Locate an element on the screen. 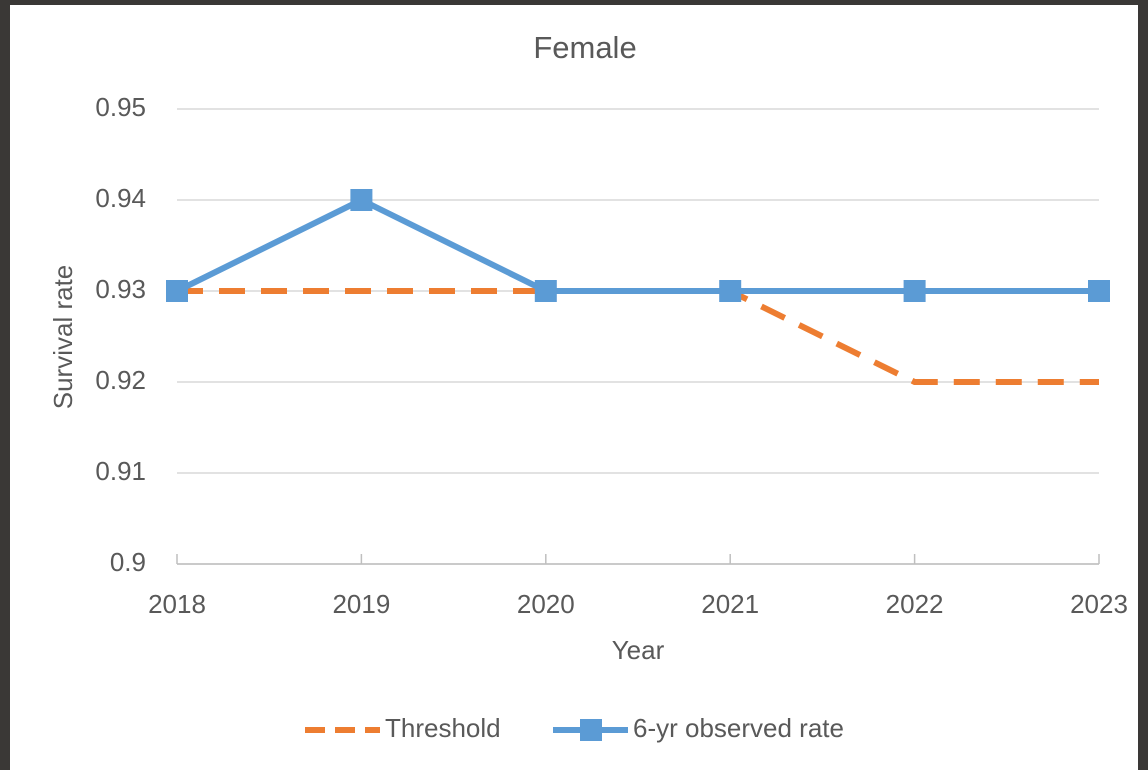 The image size is (1148, 770). x-tick-label: 2018 is located at coordinates (177, 604).